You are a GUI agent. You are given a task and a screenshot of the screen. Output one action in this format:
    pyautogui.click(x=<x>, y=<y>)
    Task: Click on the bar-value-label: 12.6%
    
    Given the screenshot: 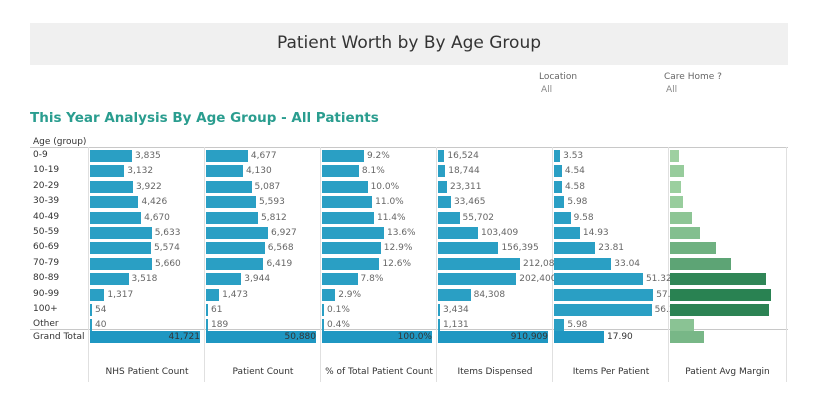 What is the action you would take?
    pyautogui.click(x=397, y=263)
    